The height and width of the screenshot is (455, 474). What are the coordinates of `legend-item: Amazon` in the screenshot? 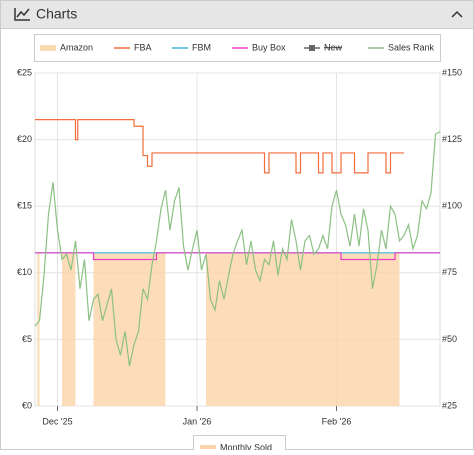 It's located at (66, 47).